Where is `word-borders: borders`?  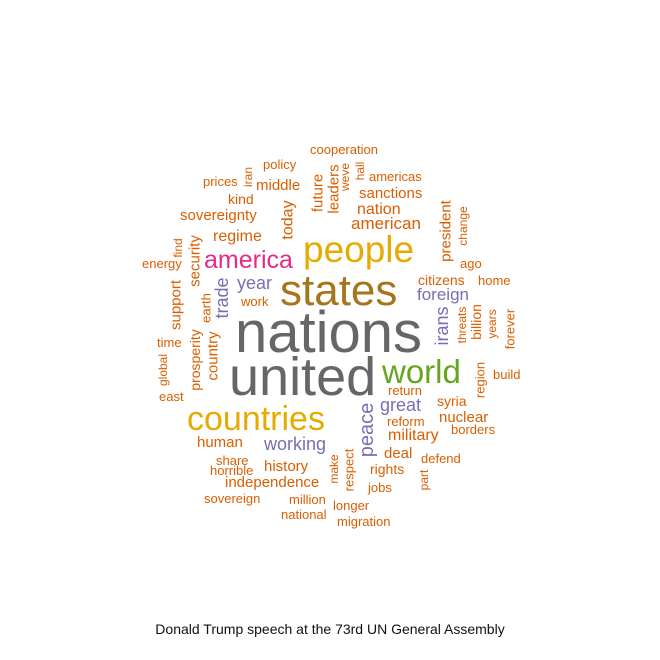
word-borders: borders is located at coordinates (473, 429).